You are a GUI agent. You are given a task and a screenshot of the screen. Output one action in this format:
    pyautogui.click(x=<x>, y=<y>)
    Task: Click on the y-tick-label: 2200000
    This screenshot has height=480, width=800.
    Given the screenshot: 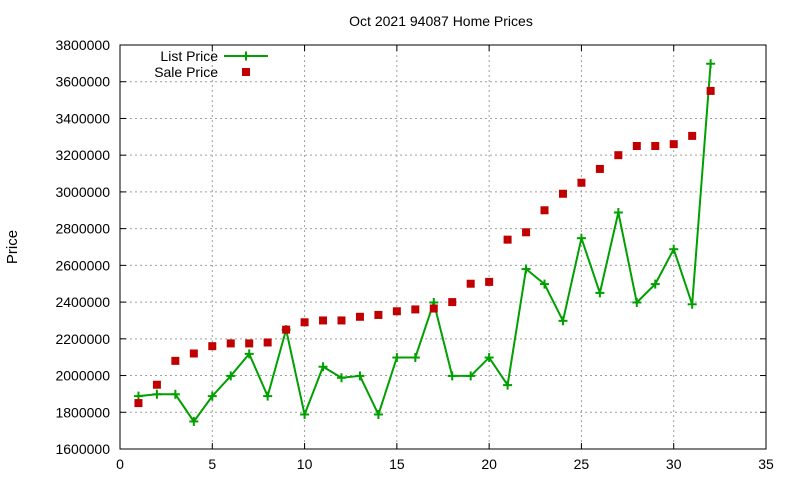 What is the action you would take?
    pyautogui.click(x=82, y=339)
    